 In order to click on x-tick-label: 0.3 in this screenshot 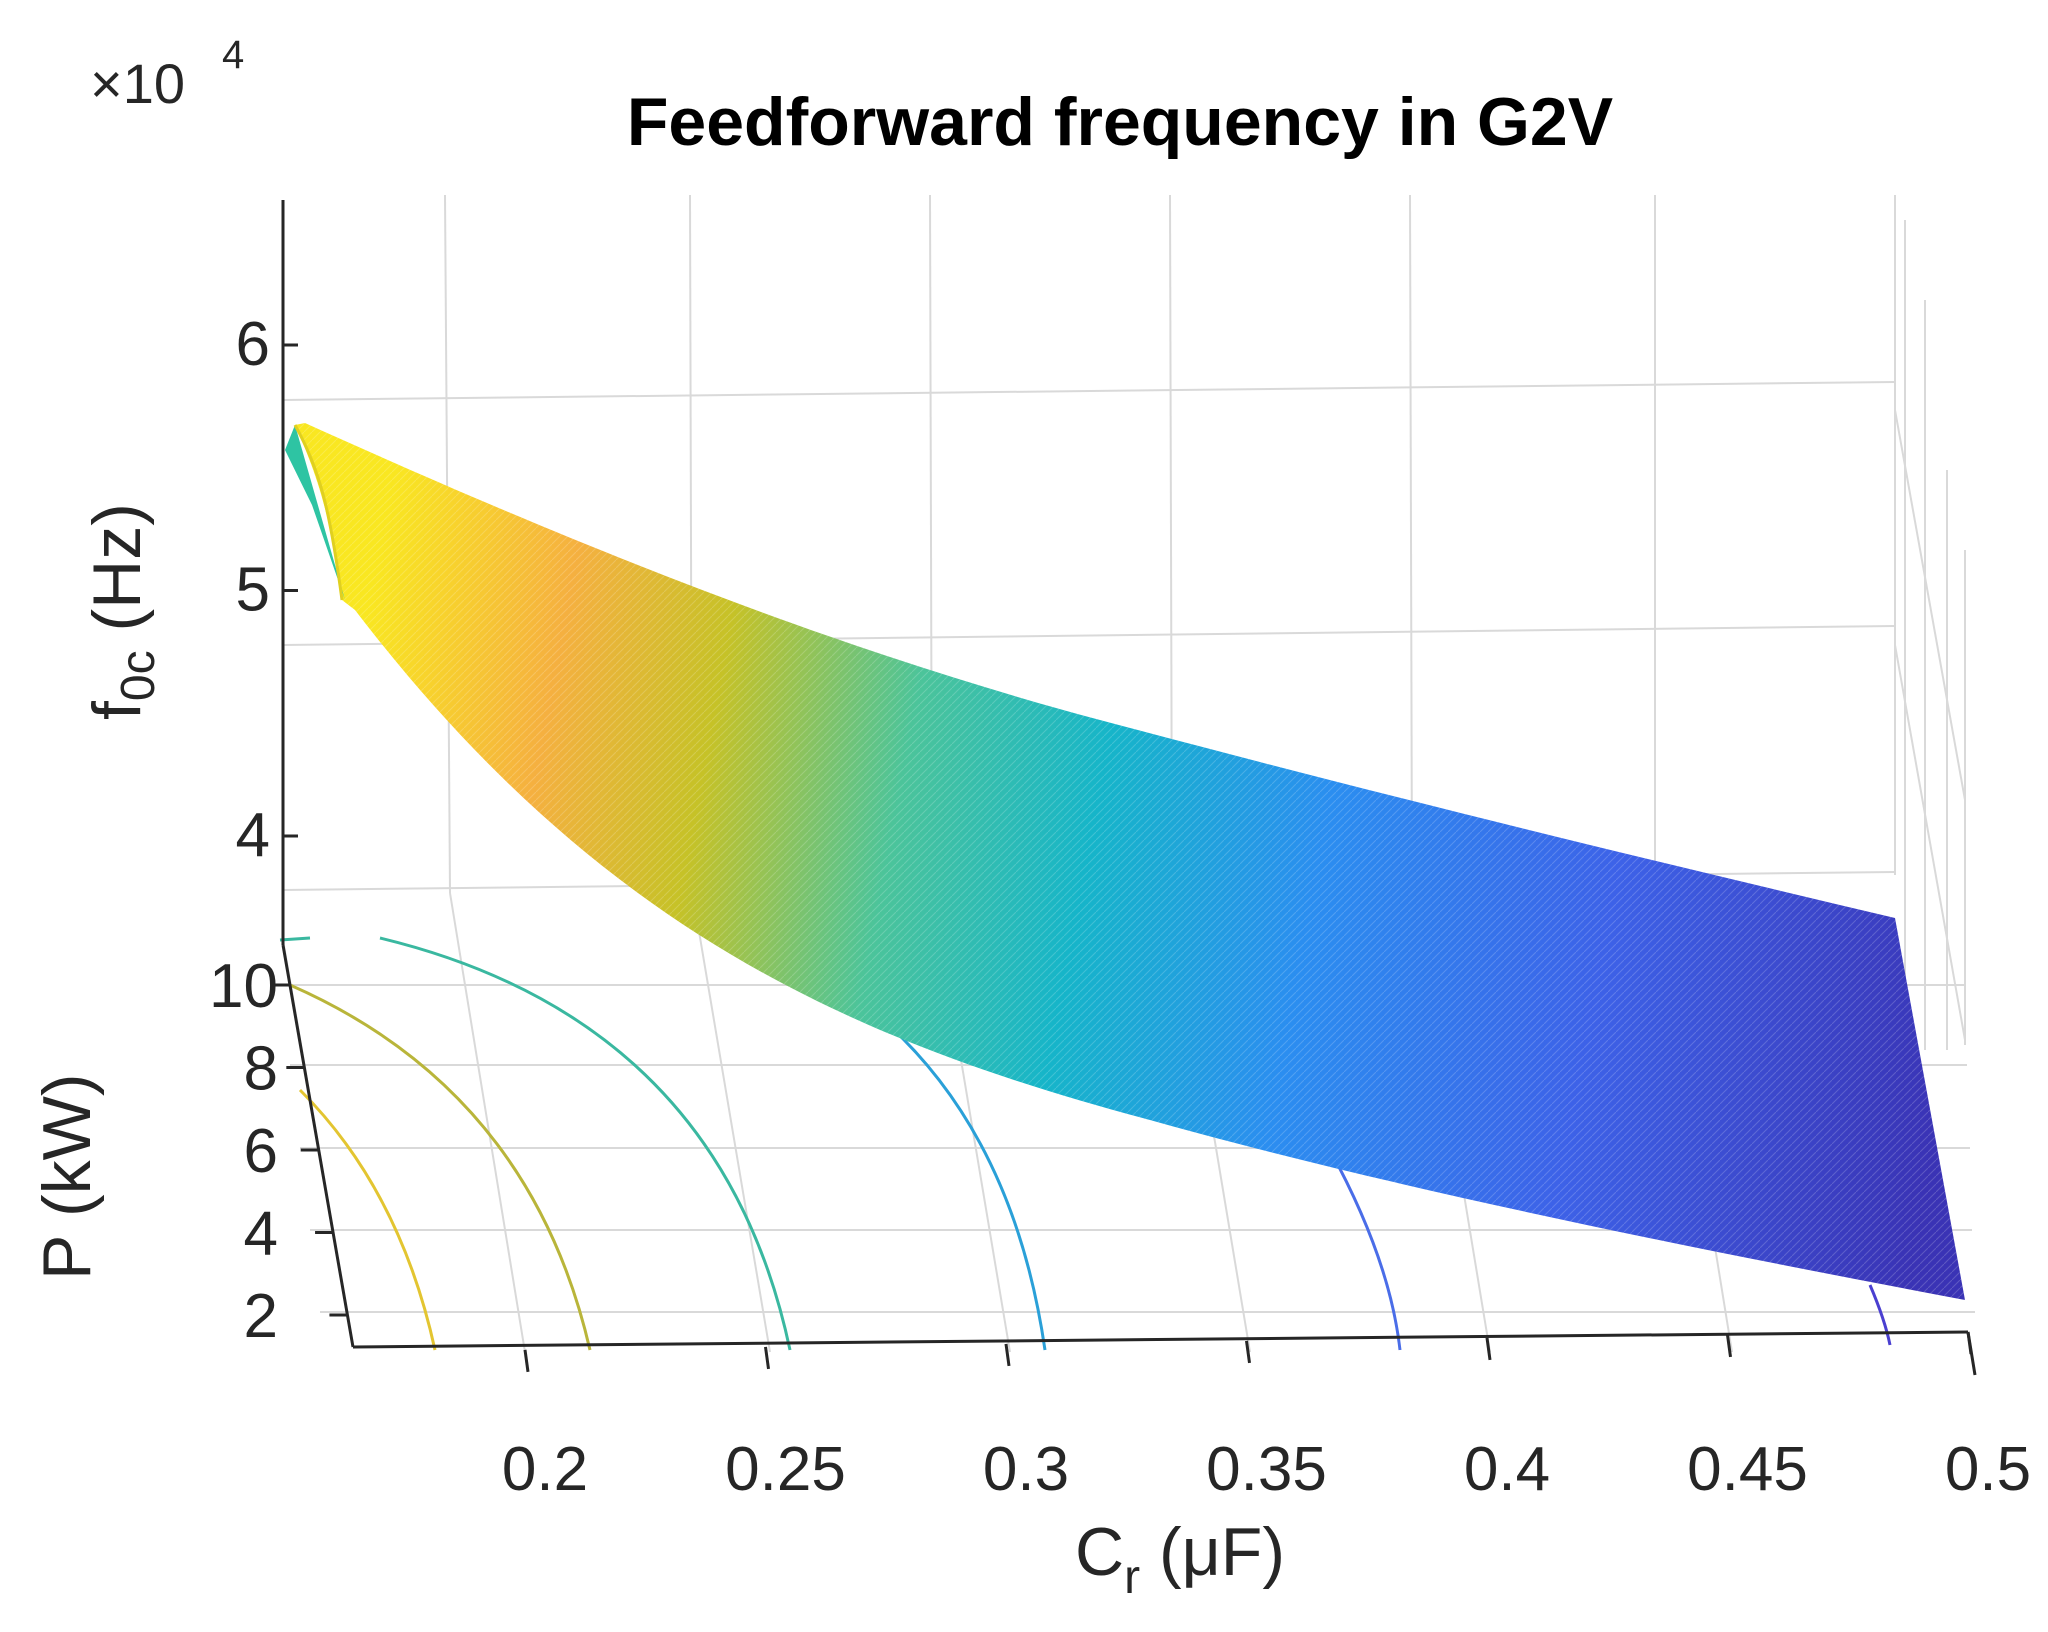, I will do `click(1026, 1469)`.